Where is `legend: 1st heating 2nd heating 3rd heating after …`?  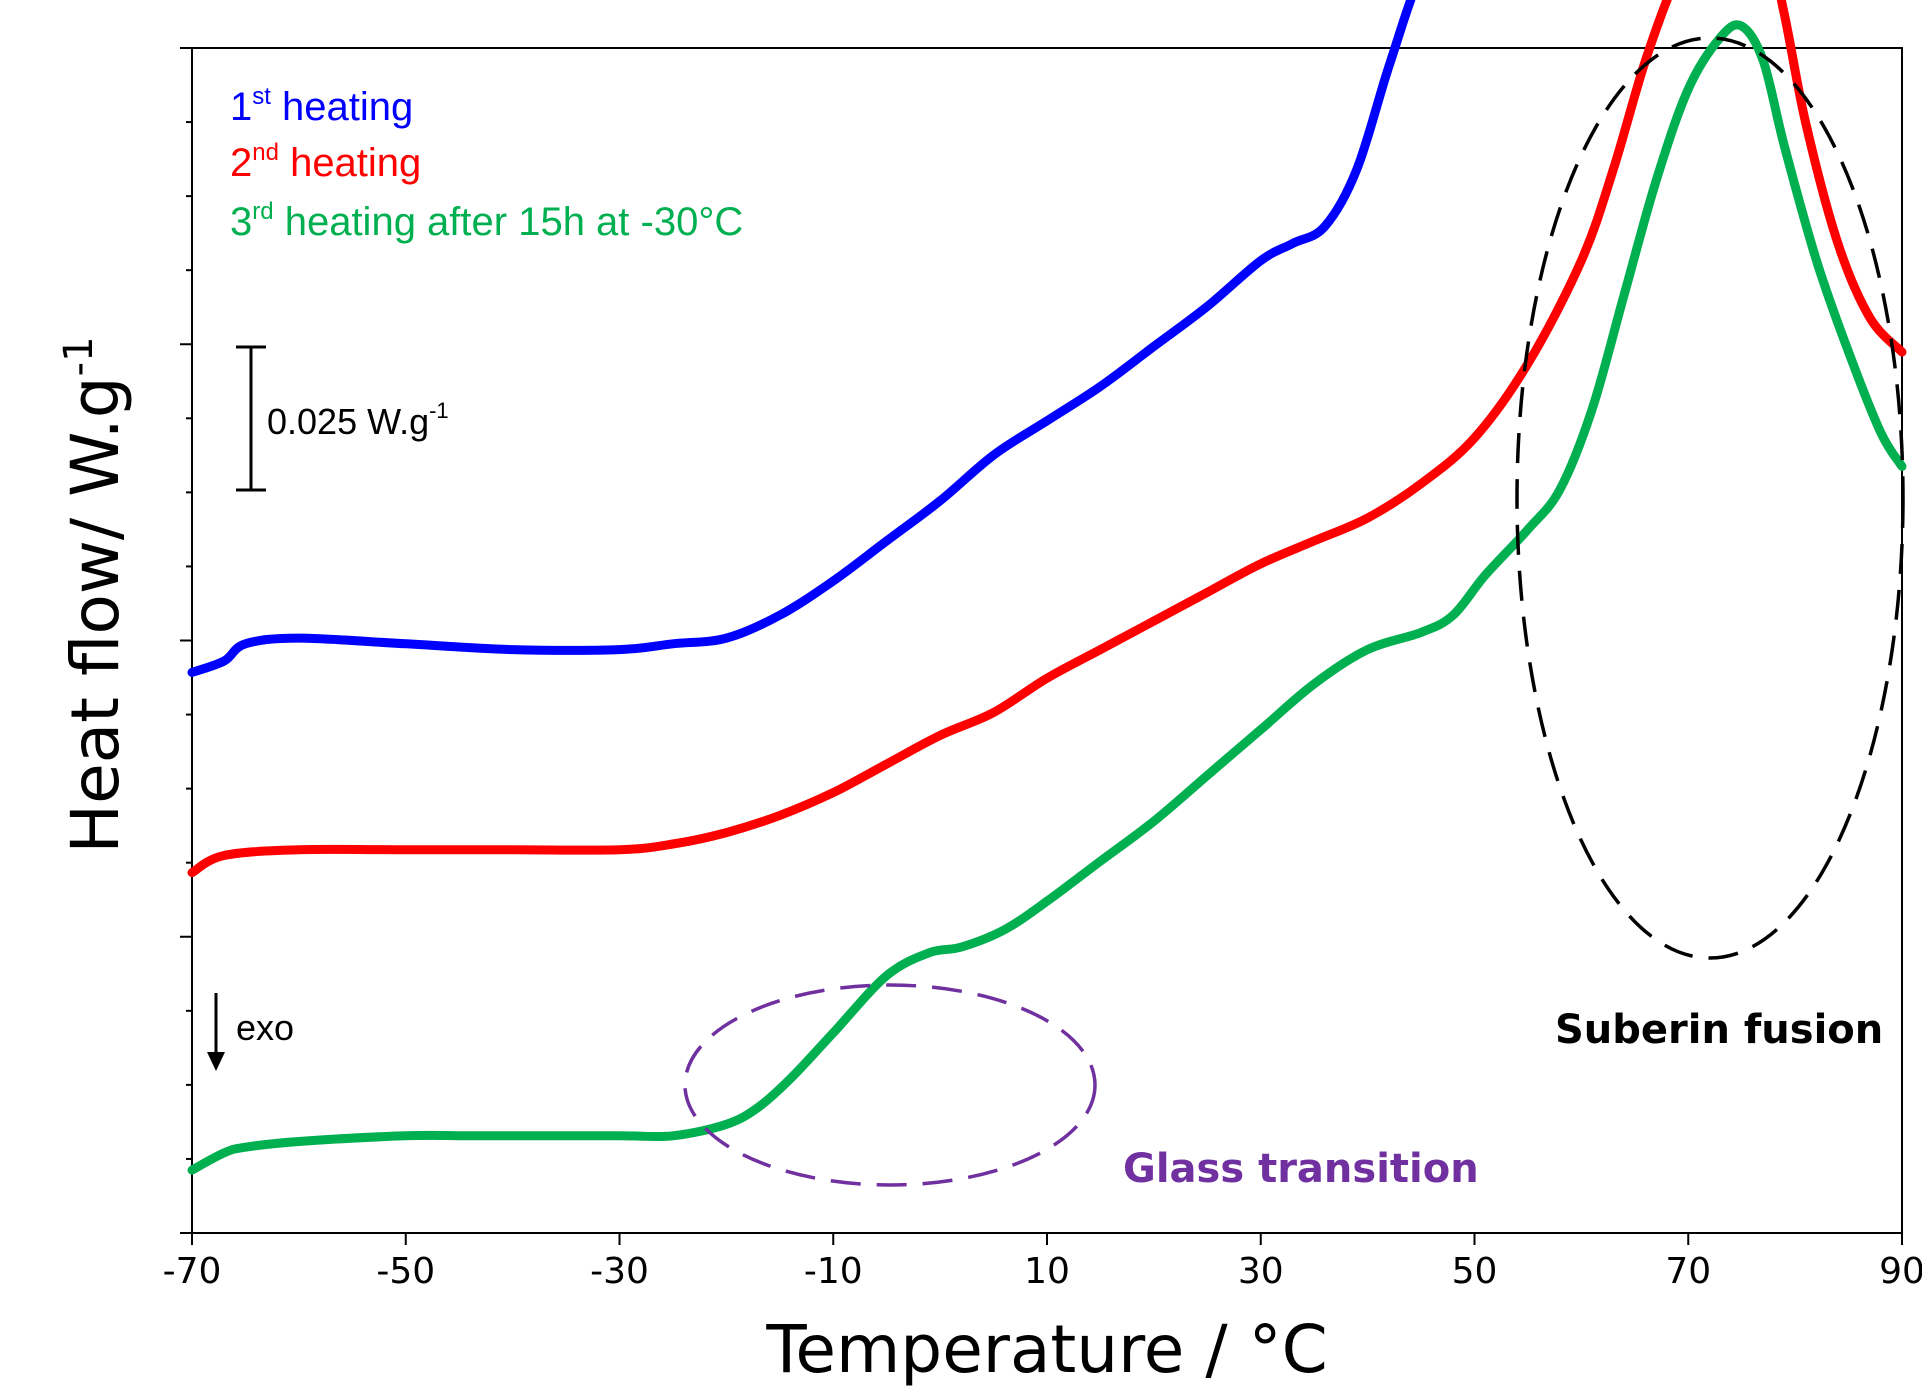 legend: 1st heating 2nd heating 3rd heating after … is located at coordinates (486, 163).